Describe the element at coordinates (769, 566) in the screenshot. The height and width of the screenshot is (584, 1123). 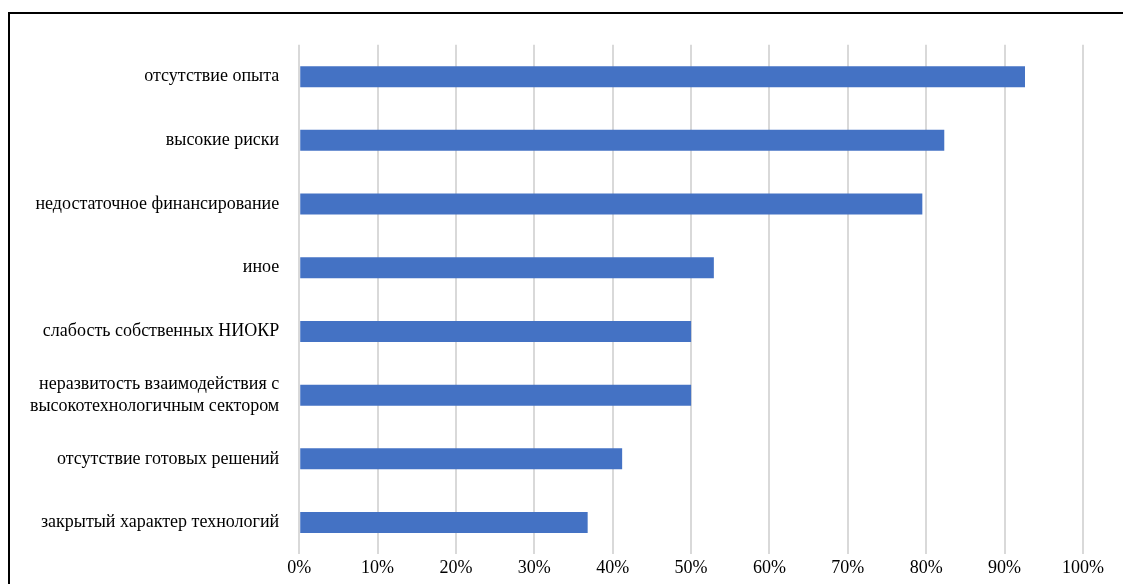
I see `x-tick-label: 60%` at that location.